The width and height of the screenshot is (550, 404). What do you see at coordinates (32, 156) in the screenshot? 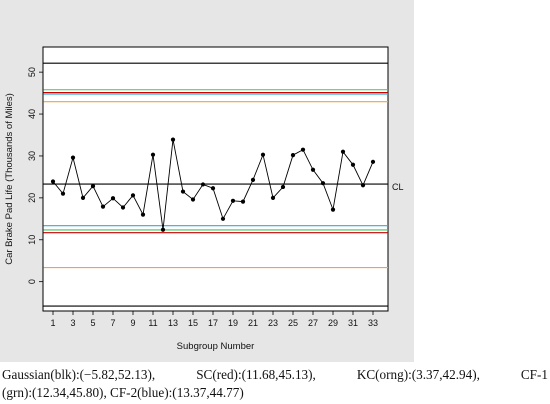
I see `y-tick-label: 30` at bounding box center [32, 156].